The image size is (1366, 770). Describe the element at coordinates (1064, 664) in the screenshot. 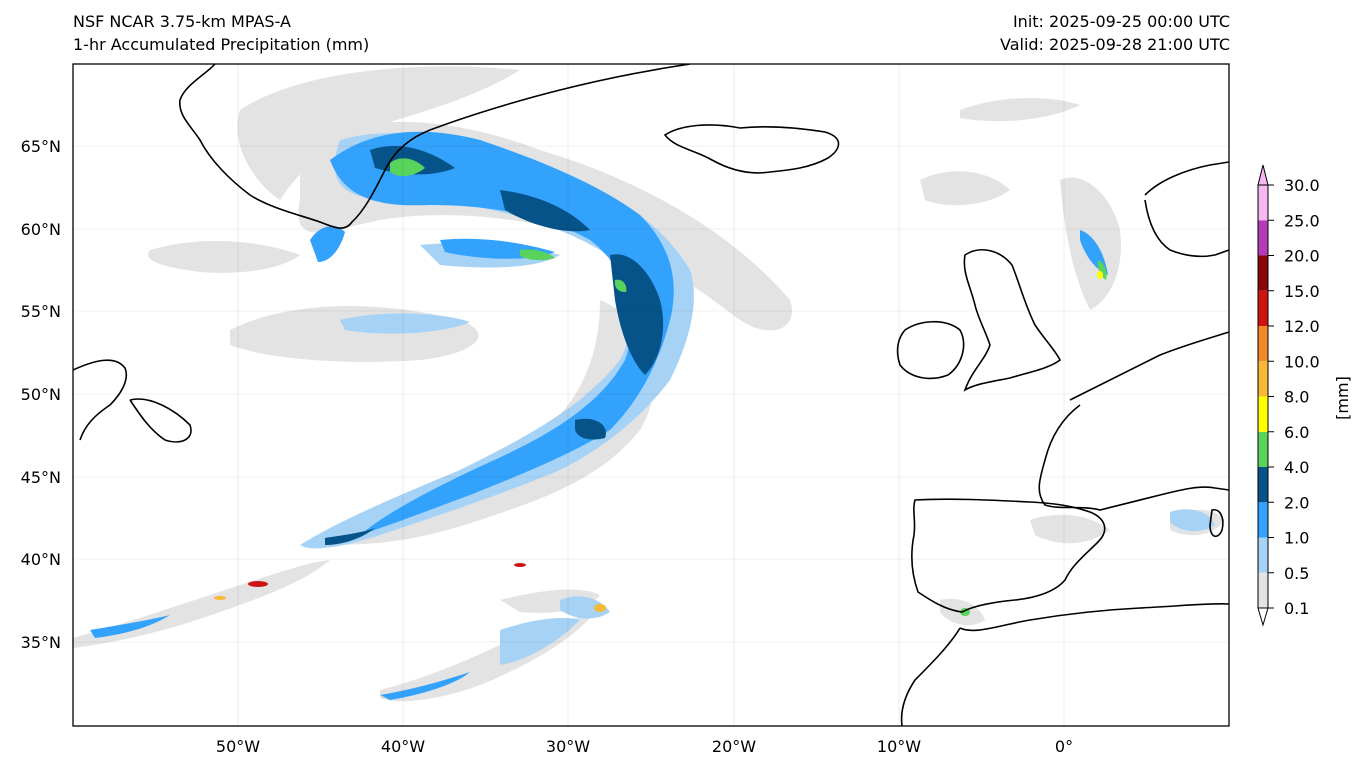

I see `north-africa-coast` at that location.